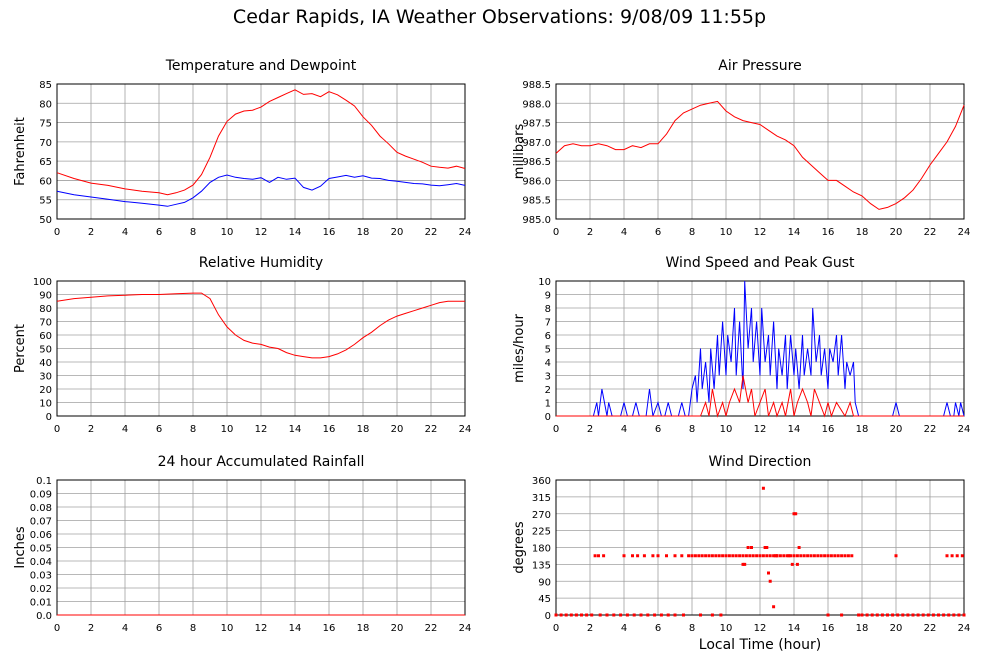  What do you see at coordinates (42, 282) in the screenshot?
I see `y-tick-label: 100` at bounding box center [42, 282].